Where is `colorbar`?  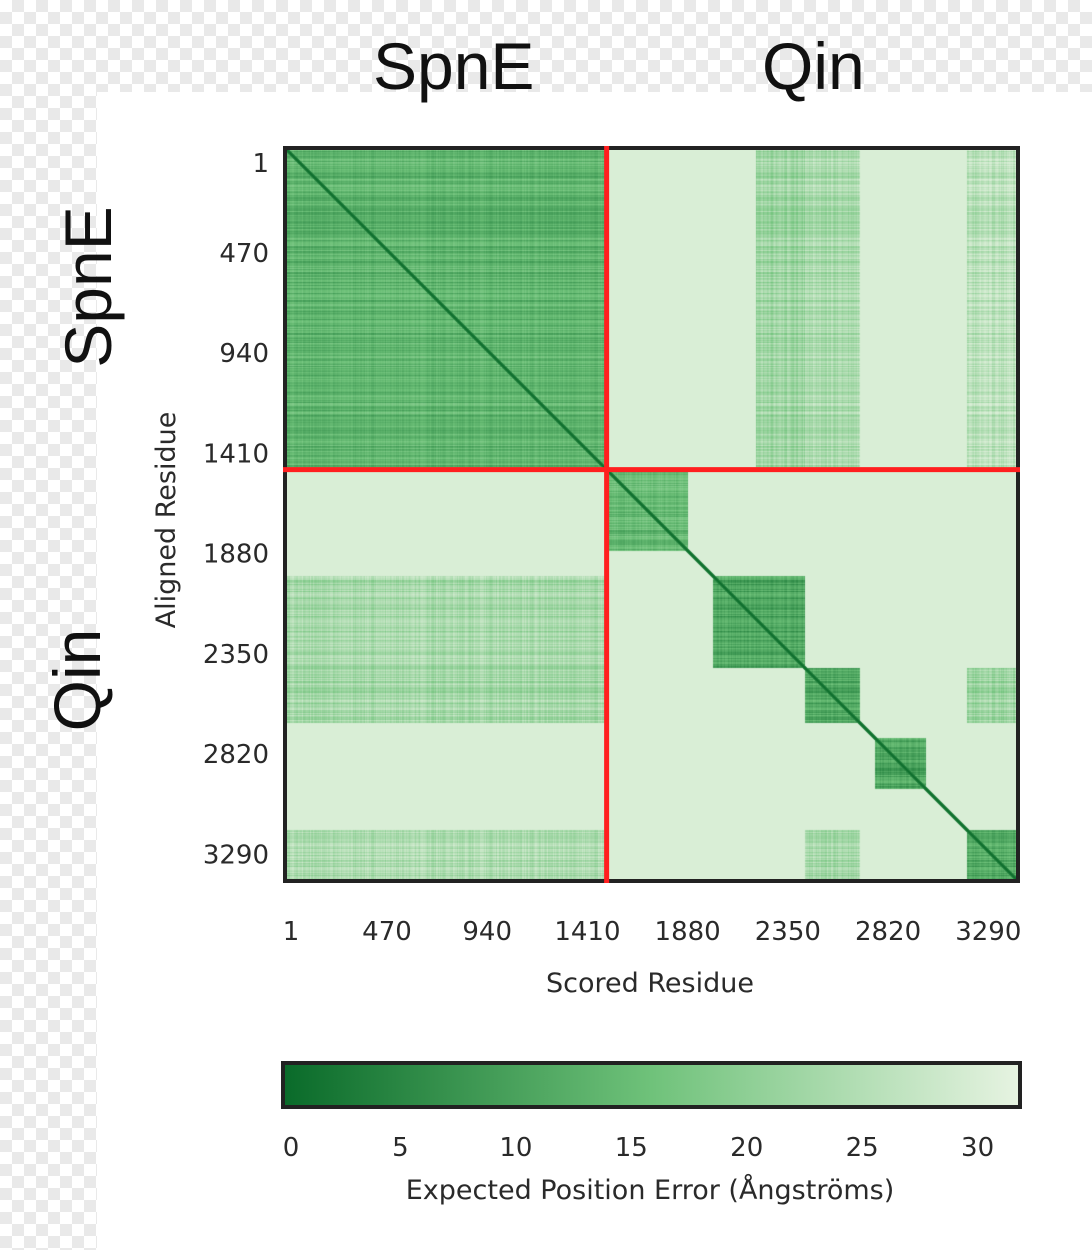 colorbar is located at coordinates (651, 1085).